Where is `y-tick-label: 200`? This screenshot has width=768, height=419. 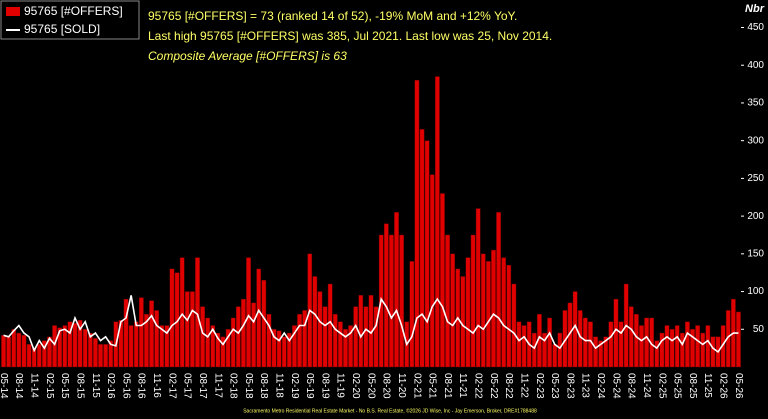
y-tick-label: 200 is located at coordinates (755, 216).